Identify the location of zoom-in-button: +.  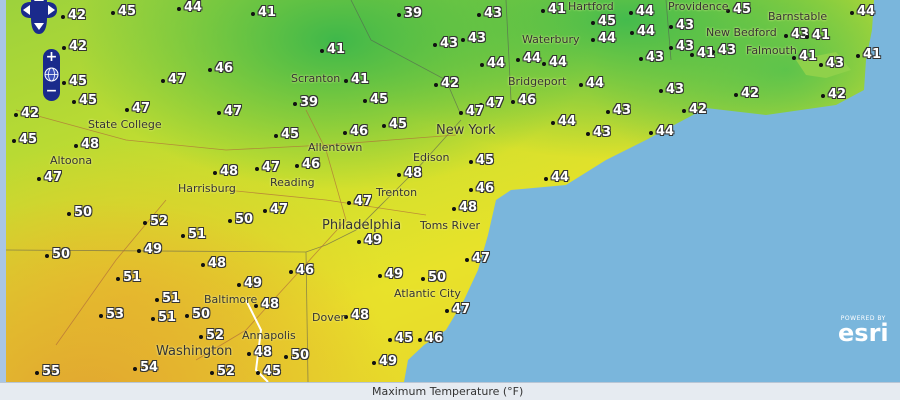
(51, 57).